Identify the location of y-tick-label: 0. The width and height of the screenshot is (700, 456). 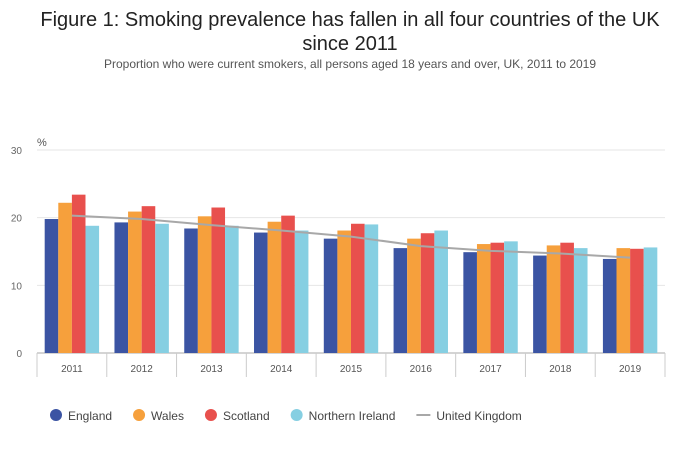
(19, 354).